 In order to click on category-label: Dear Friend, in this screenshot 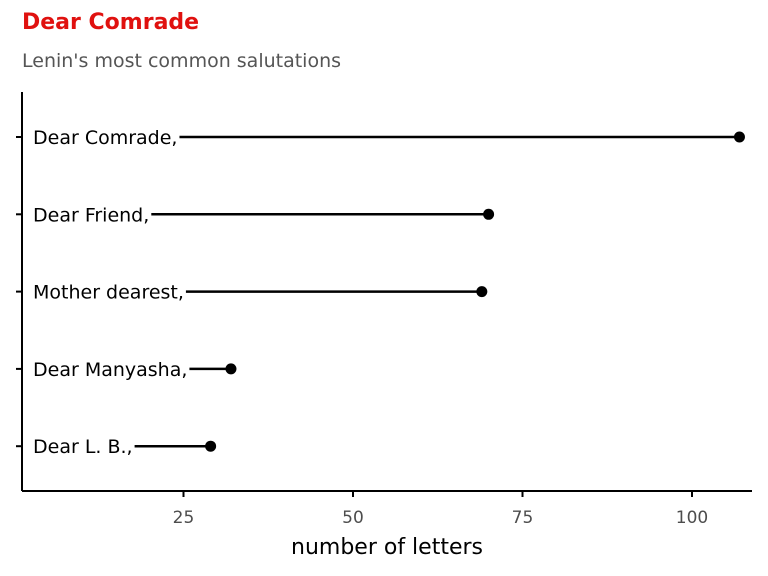, I will do `click(91, 215)`.